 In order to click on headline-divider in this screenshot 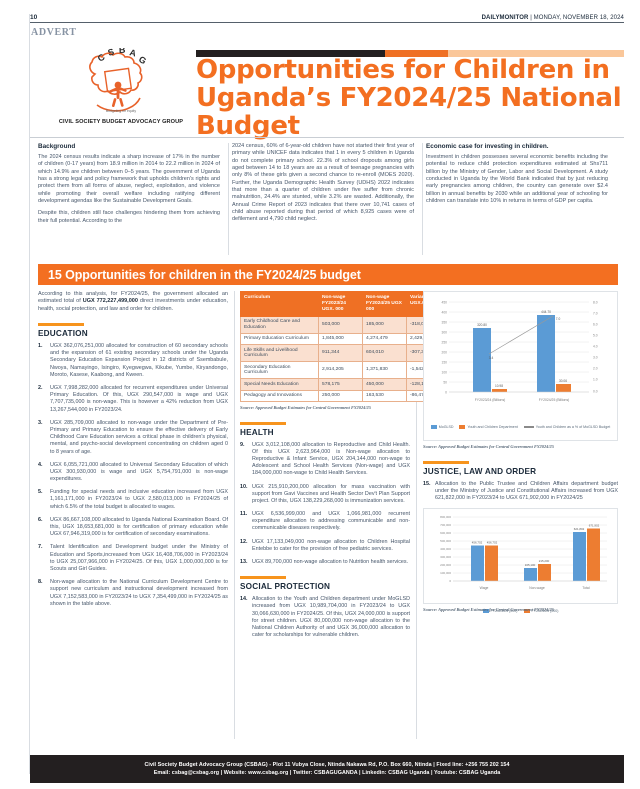, I will do `click(327, 137)`.